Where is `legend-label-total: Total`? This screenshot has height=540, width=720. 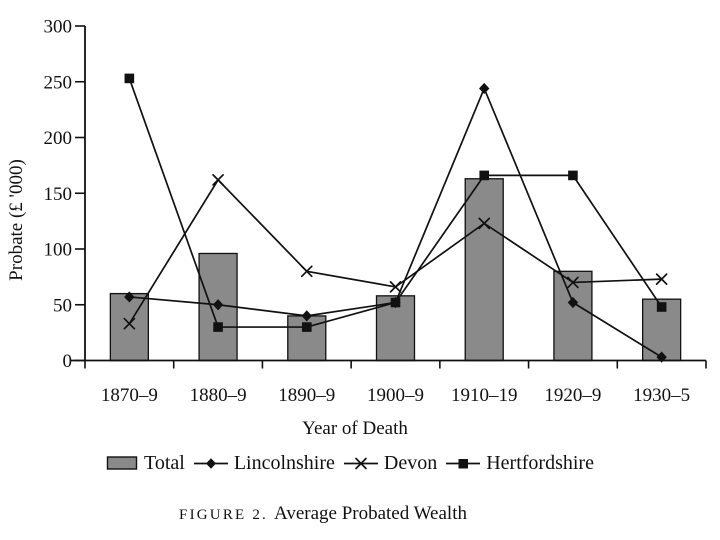
legend-label-total: Total is located at coordinates (164, 463).